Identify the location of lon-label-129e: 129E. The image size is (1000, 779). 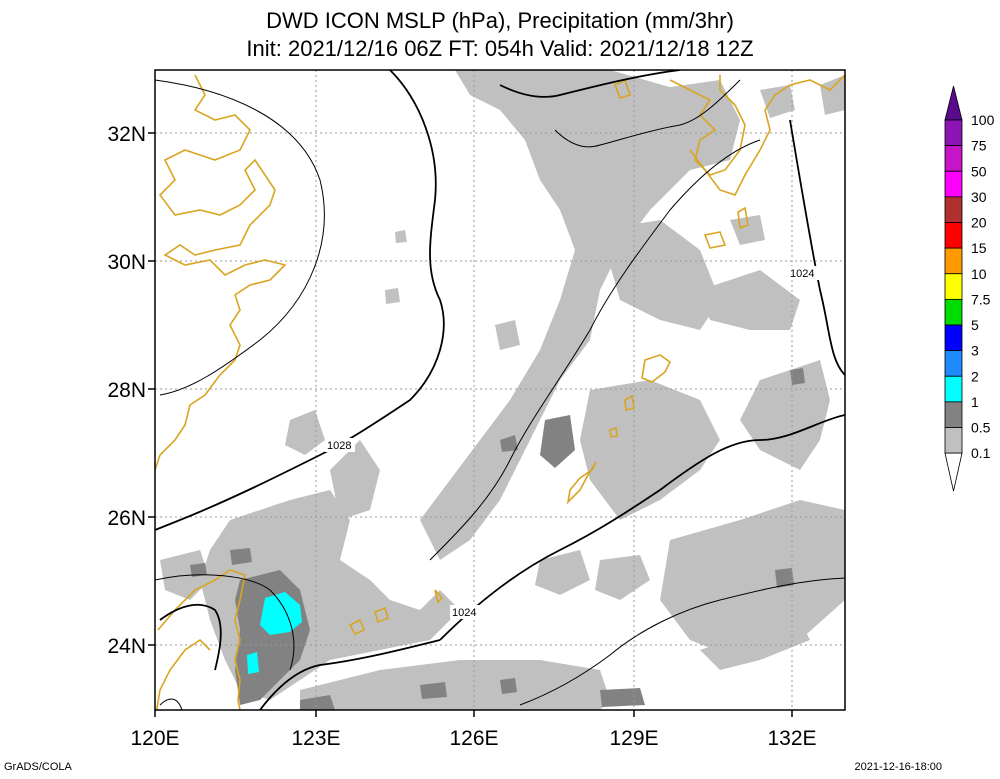
(633, 738).